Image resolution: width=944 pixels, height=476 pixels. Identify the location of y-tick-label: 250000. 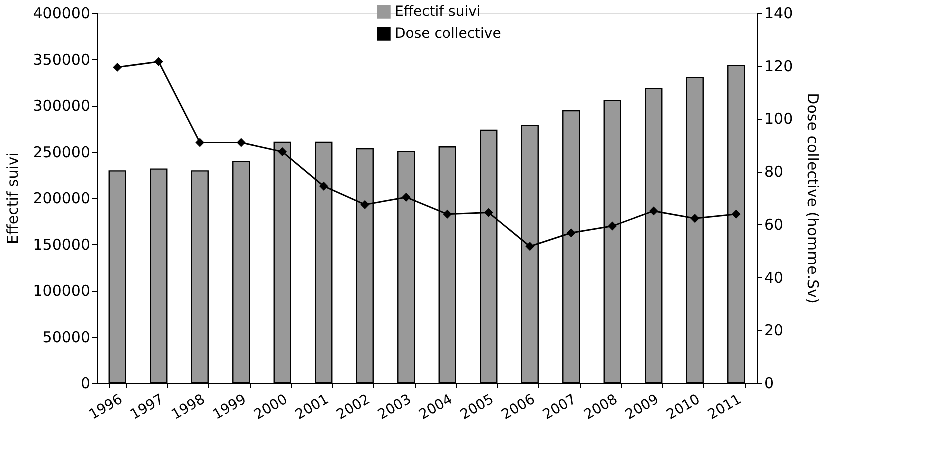
(61, 152).